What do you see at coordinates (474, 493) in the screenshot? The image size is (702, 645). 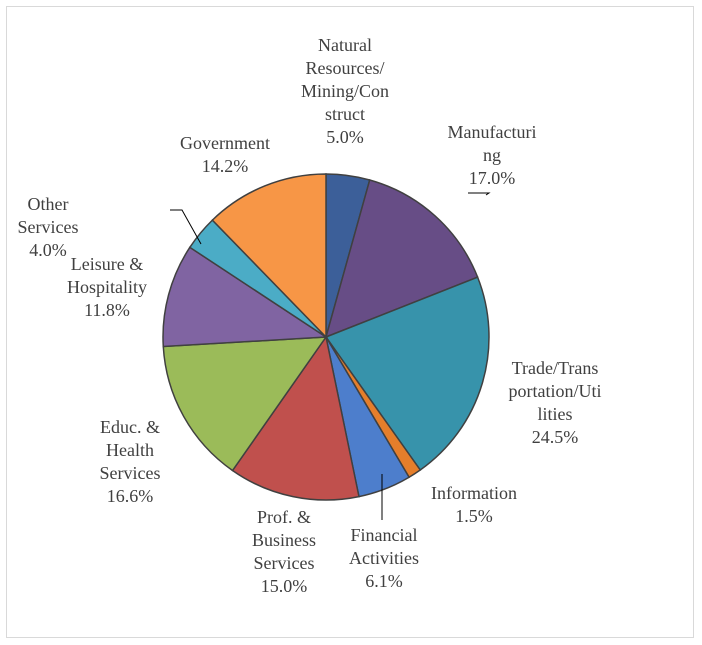 I see `slice-name-line: Information` at bounding box center [474, 493].